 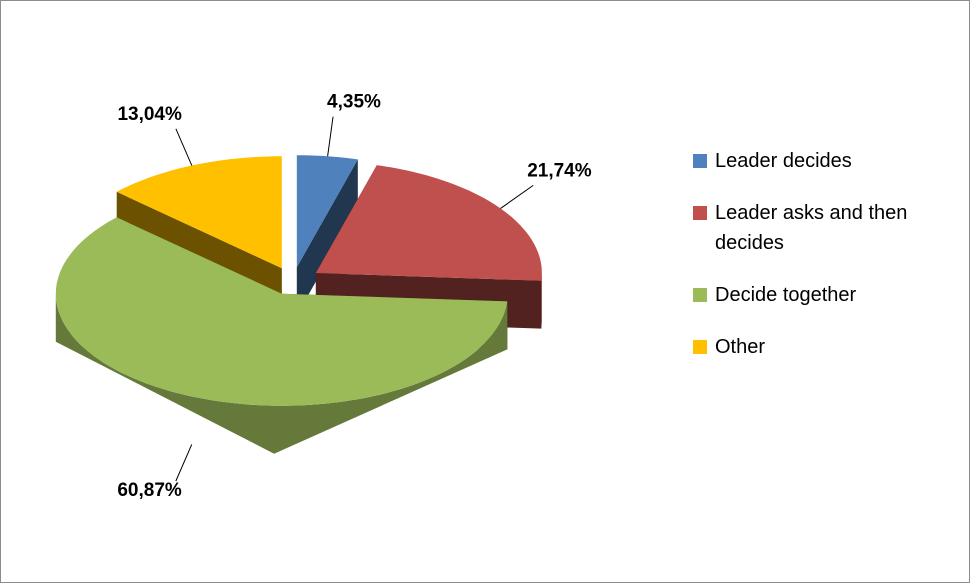 I want to click on legend-item: Decide together, so click(x=828, y=295).